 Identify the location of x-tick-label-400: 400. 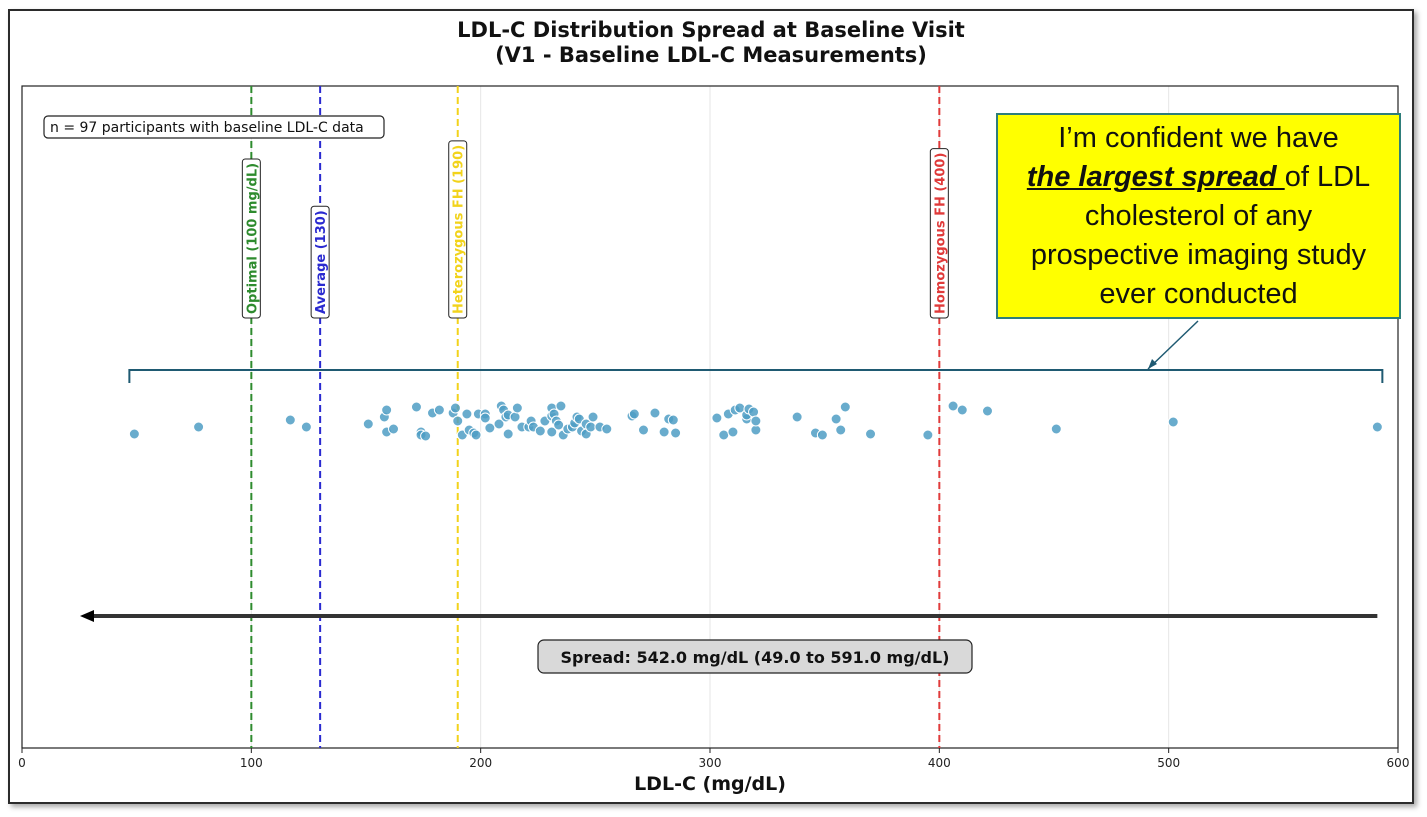
(939, 763).